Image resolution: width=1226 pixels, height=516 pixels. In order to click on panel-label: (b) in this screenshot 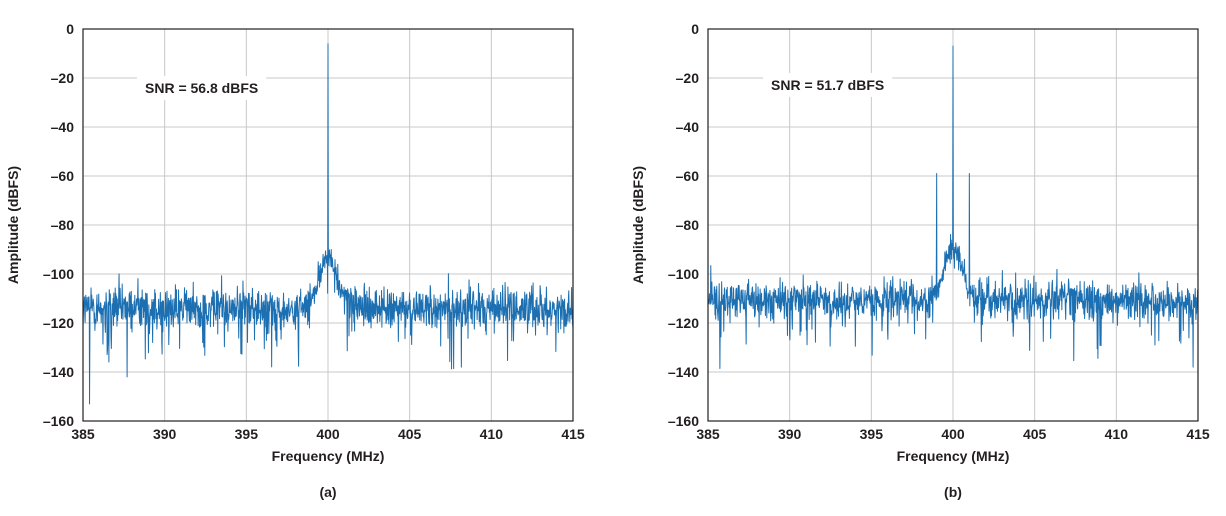, I will do `click(953, 492)`.